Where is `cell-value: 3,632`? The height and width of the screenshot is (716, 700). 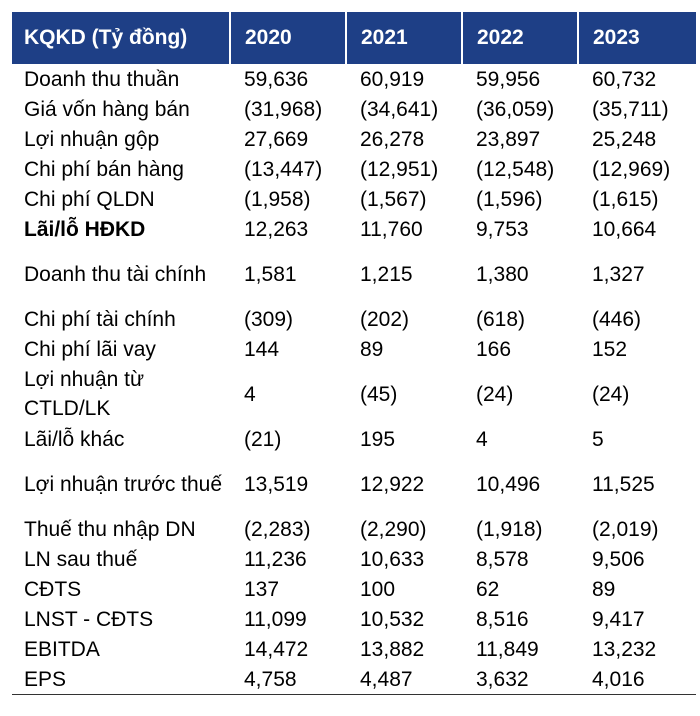
cell-value: 3,632 is located at coordinates (520, 679).